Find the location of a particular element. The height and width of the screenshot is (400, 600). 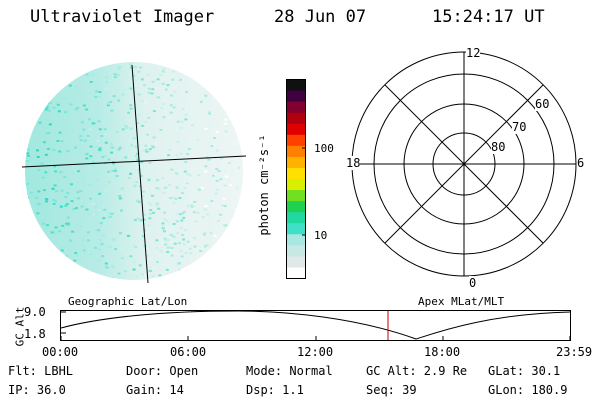

instrument-title: Ultraviolet Imager is located at coordinates (122, 17).